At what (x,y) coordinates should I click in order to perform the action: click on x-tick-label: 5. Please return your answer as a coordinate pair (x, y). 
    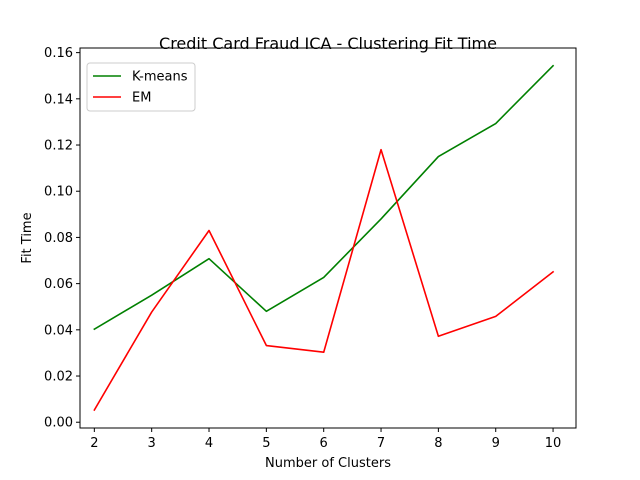
    Looking at the image, I should click on (266, 443).